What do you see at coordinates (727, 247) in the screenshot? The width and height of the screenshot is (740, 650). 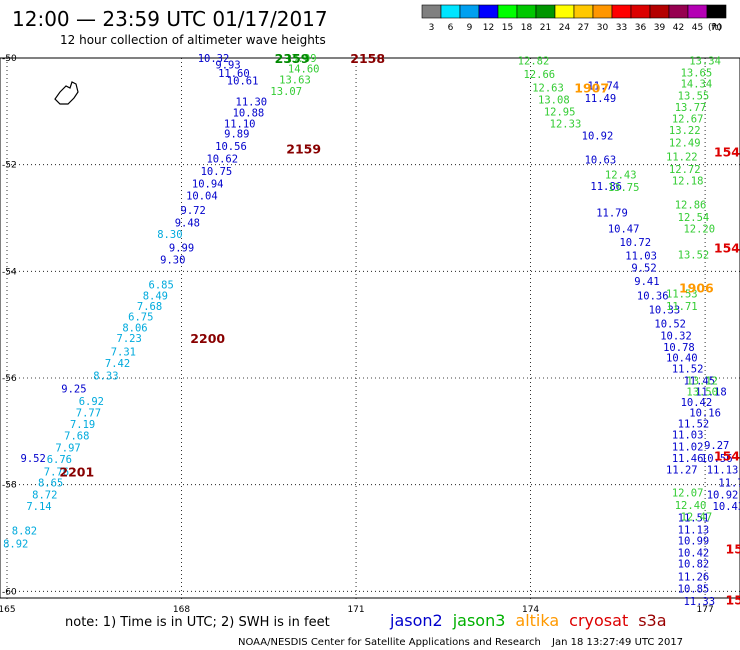 I see `time-label: 1542` at bounding box center [727, 247].